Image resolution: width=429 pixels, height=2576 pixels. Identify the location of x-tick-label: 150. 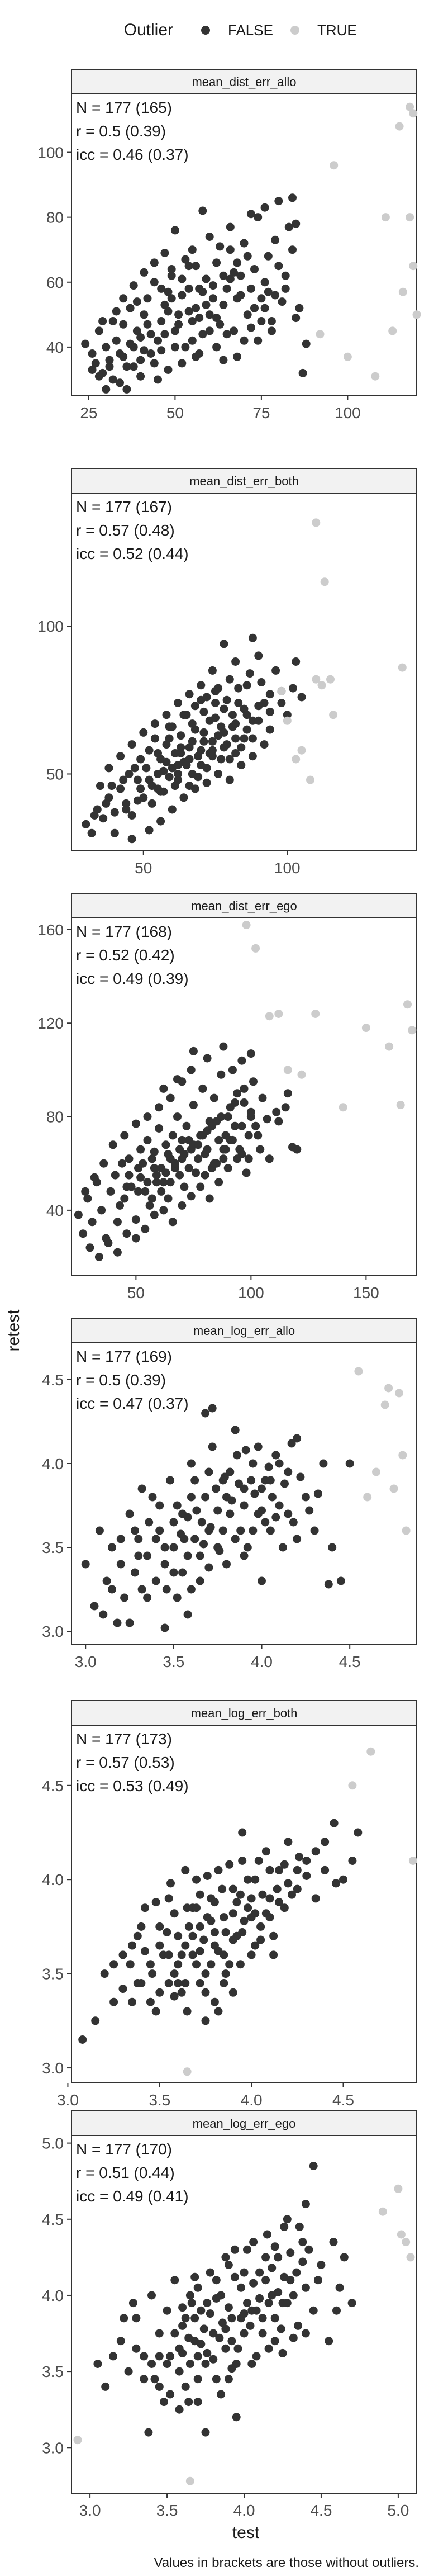
(366, 1292).